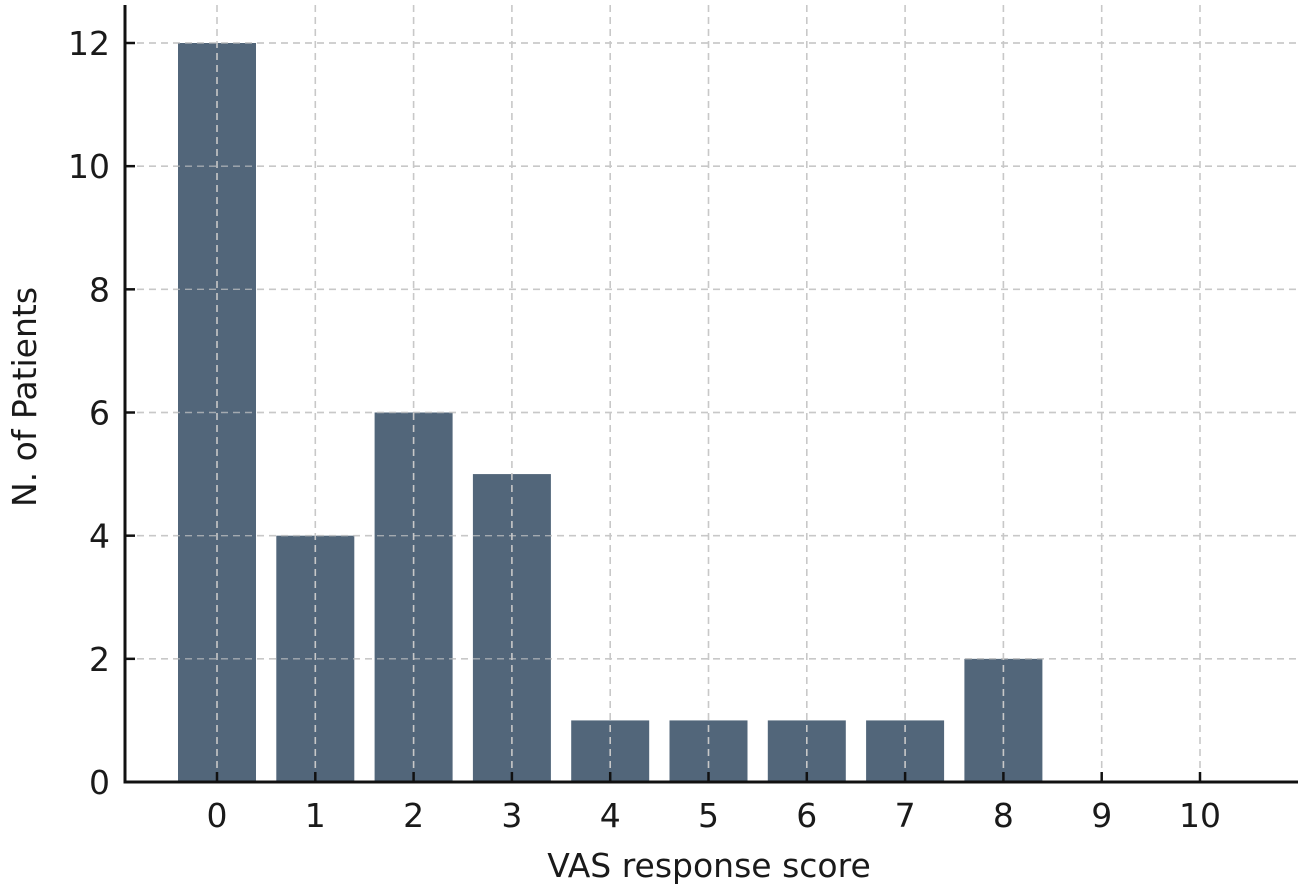 The width and height of the screenshot is (1300, 895). Describe the element at coordinates (24, 397) in the screenshot. I see `y-axis-title: N. of Patients` at that location.